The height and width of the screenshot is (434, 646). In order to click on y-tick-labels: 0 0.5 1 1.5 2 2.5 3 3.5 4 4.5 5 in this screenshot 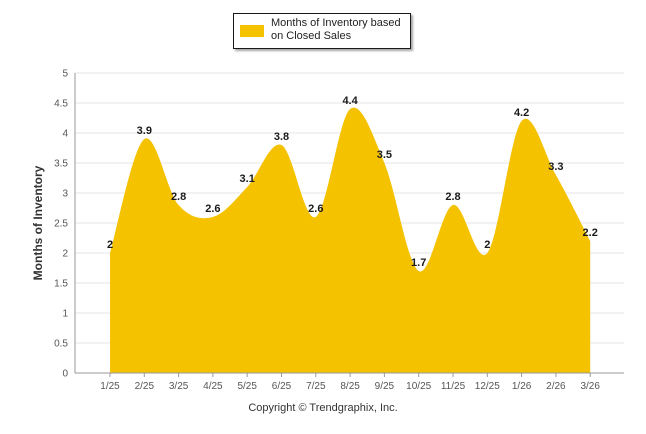, I will do `click(61, 224)`.